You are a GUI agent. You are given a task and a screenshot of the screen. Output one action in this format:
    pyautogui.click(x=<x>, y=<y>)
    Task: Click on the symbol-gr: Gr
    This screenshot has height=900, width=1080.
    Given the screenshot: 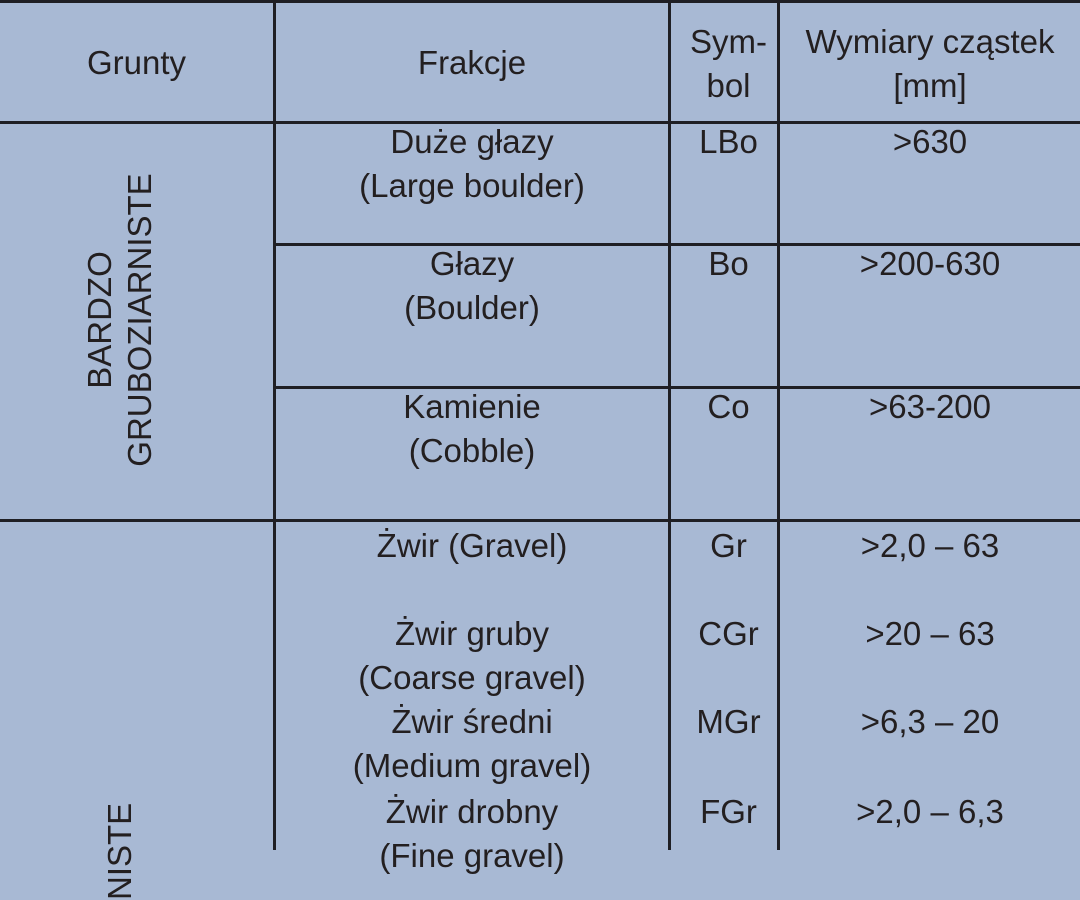 What is the action you would take?
    pyautogui.click(x=728, y=546)
    